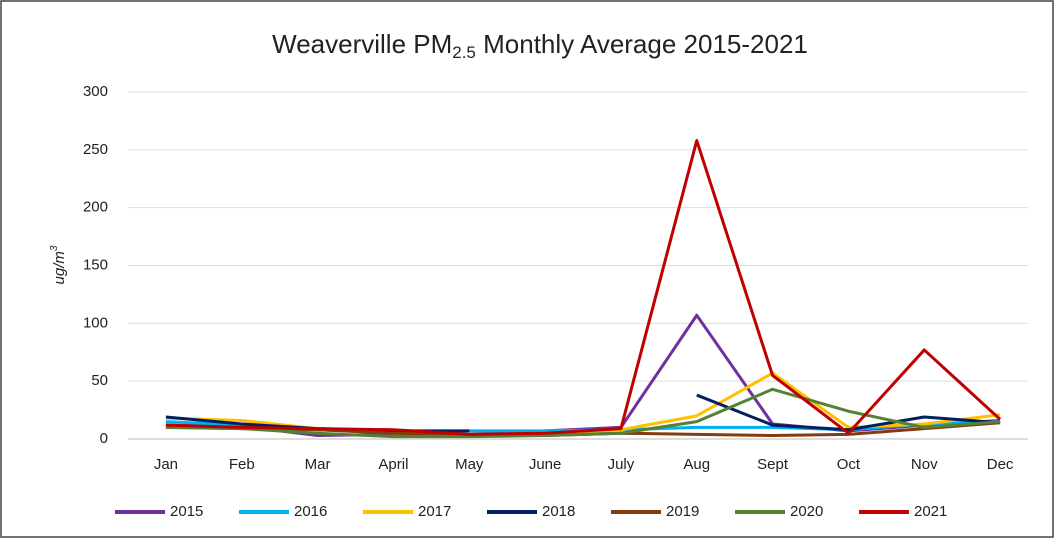 This screenshot has width=1055, height=539. Describe the element at coordinates (362, 44) in the screenshot. I see `title-main: Weaverville PM` at that location.